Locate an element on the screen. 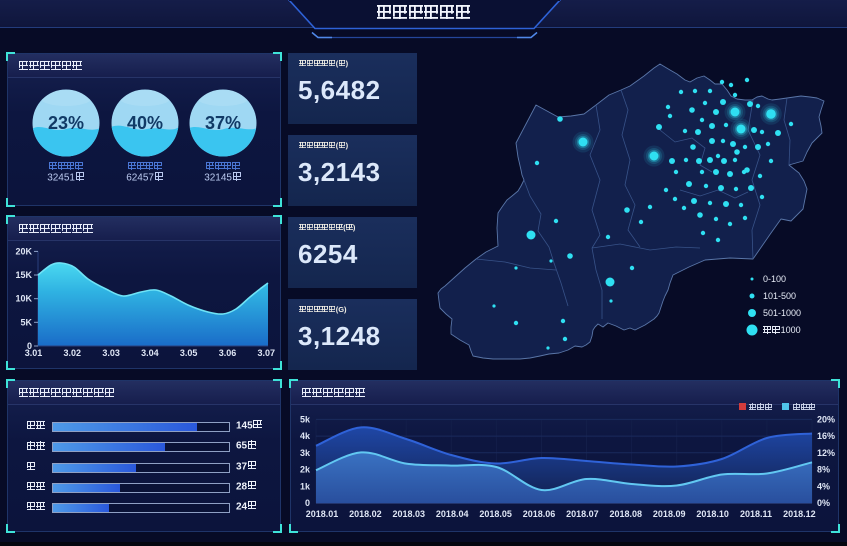  svg-text: 3.07 is located at coordinates (267, 353).